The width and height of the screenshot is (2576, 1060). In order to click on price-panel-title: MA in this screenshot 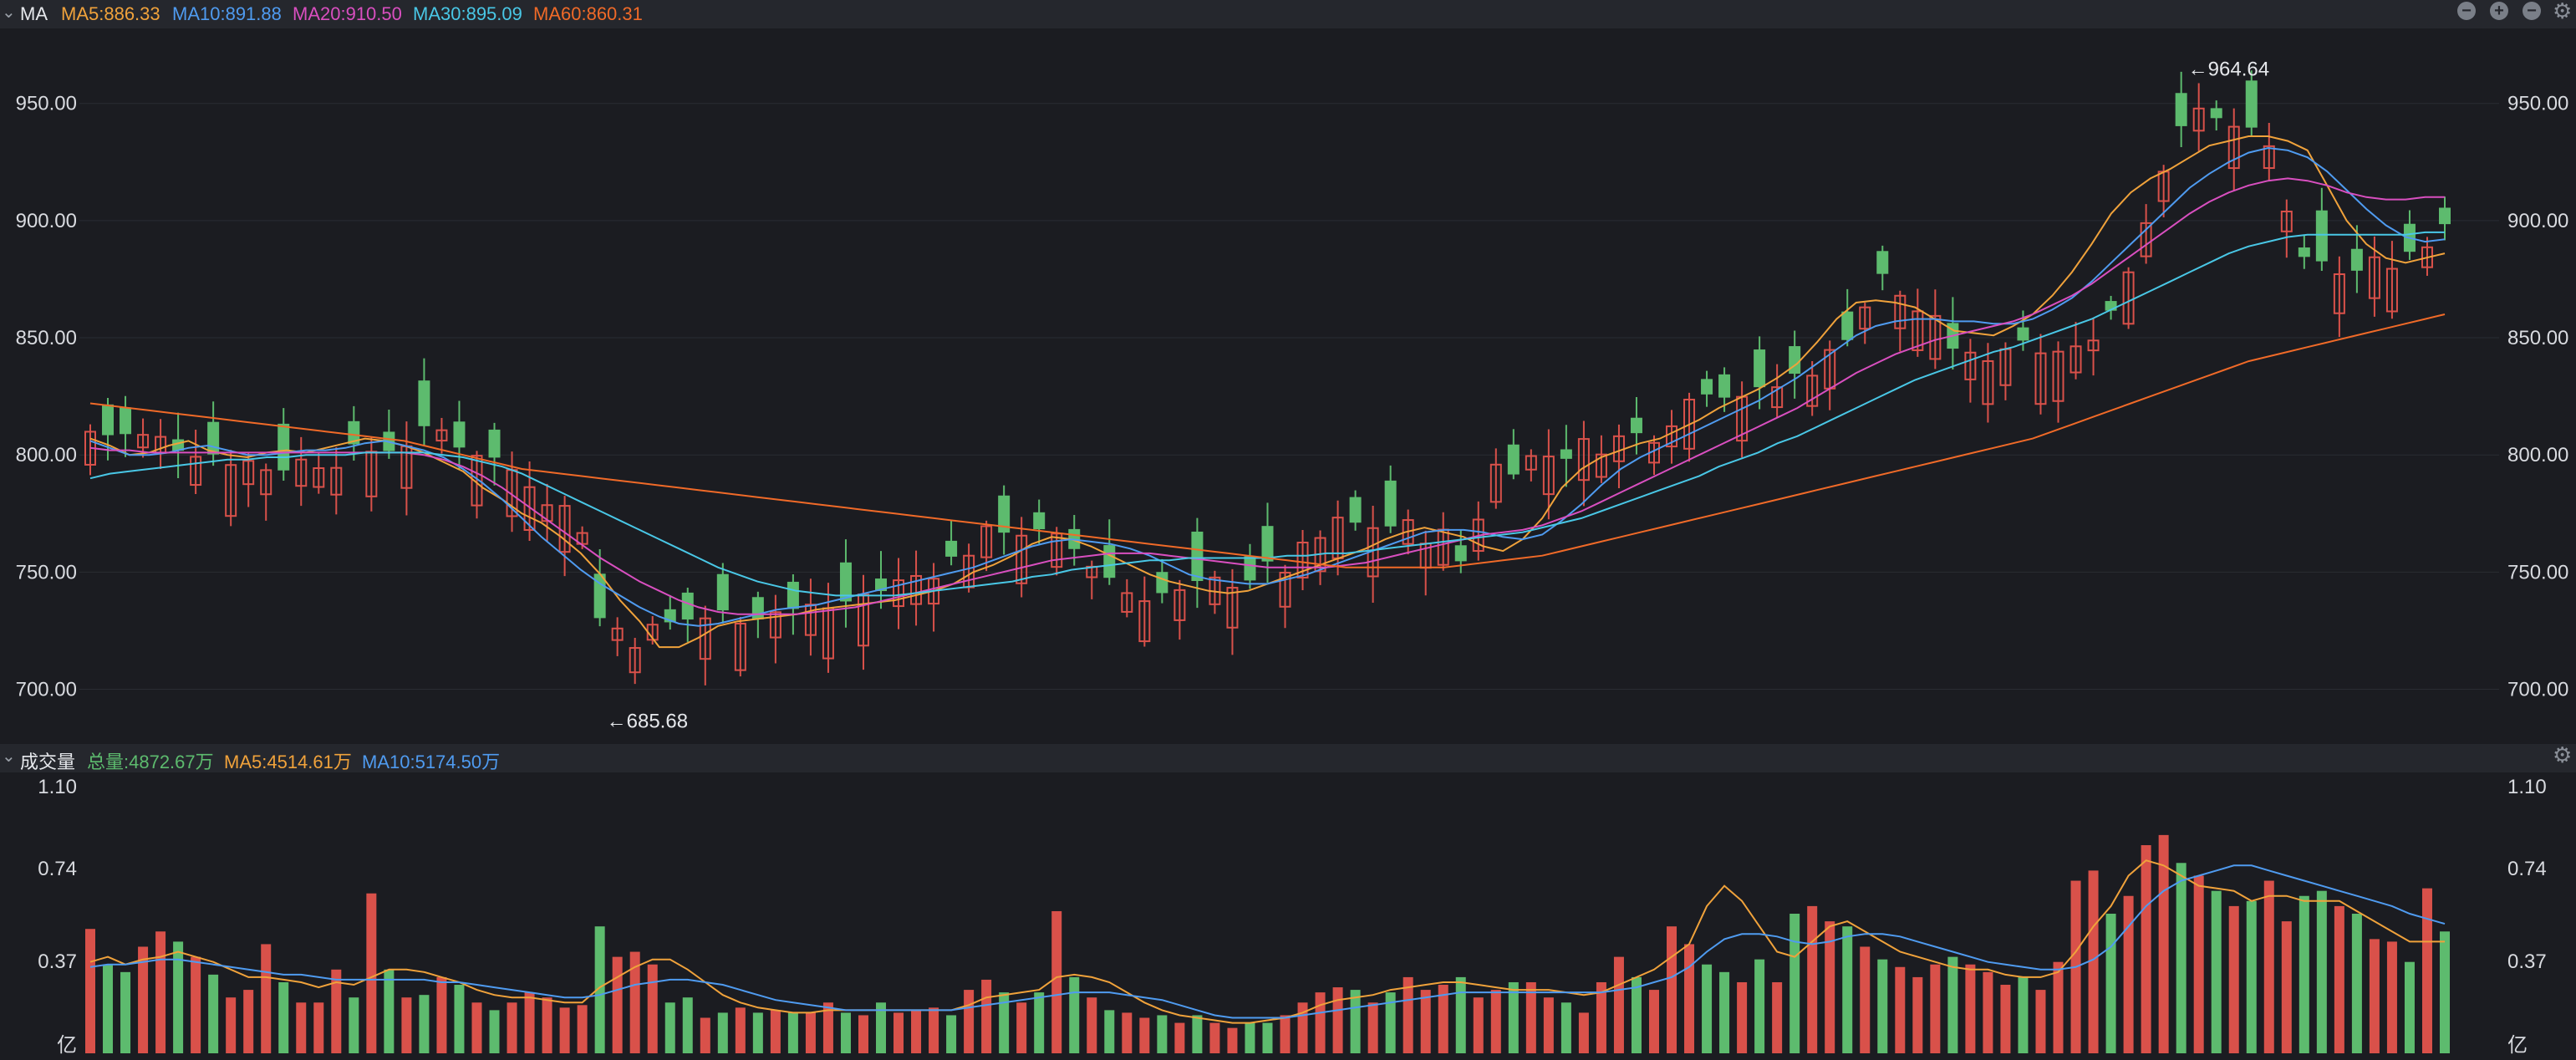, I will do `click(34, 13)`.